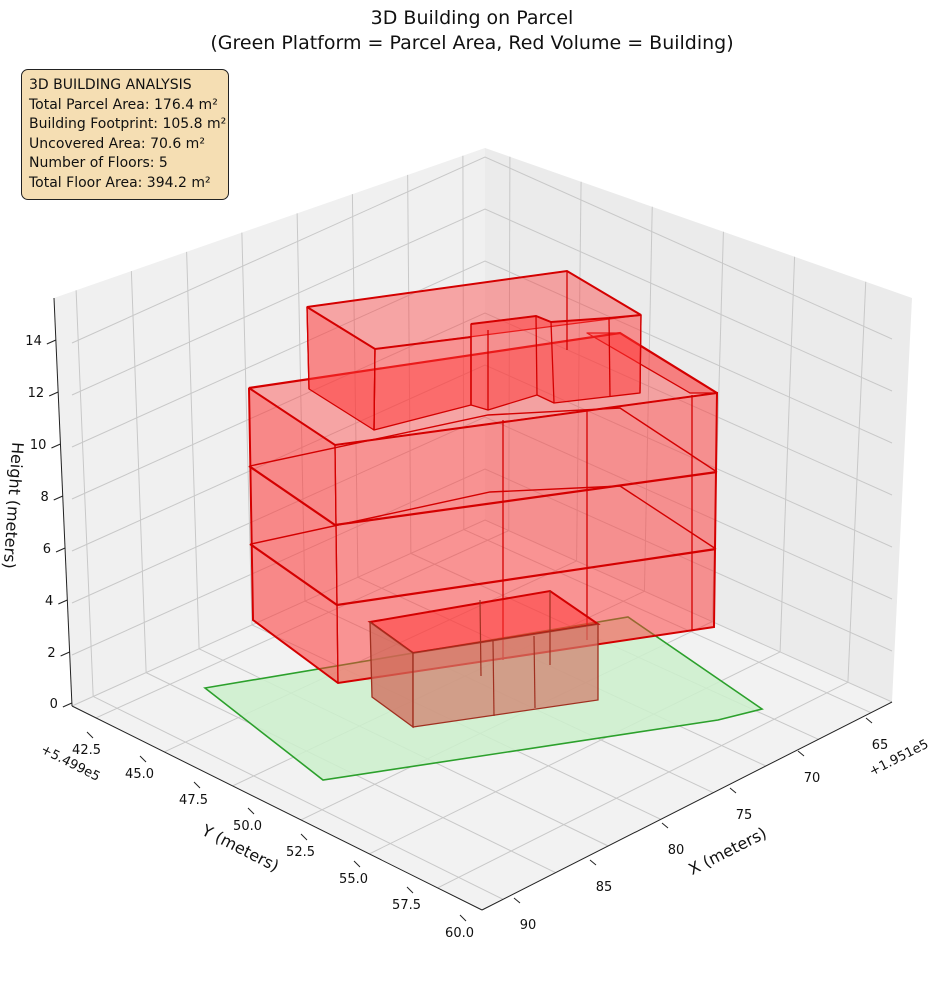  What do you see at coordinates (300, 852) in the screenshot?
I see `y-tick-label: 52.5` at bounding box center [300, 852].